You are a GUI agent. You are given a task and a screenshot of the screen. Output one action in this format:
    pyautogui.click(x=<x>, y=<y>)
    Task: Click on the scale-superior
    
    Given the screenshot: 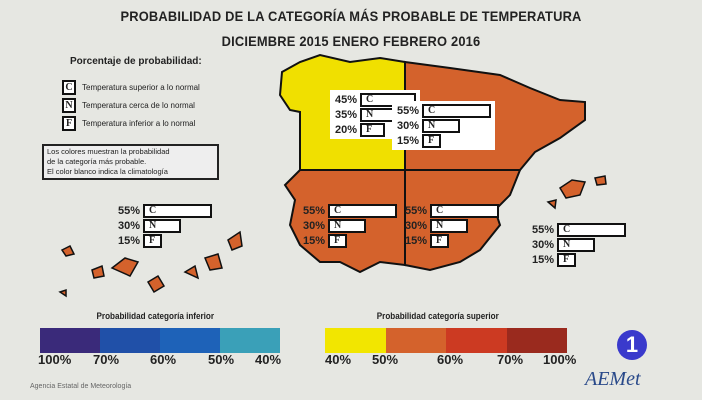 What is the action you would take?
    pyautogui.click(x=446, y=340)
    